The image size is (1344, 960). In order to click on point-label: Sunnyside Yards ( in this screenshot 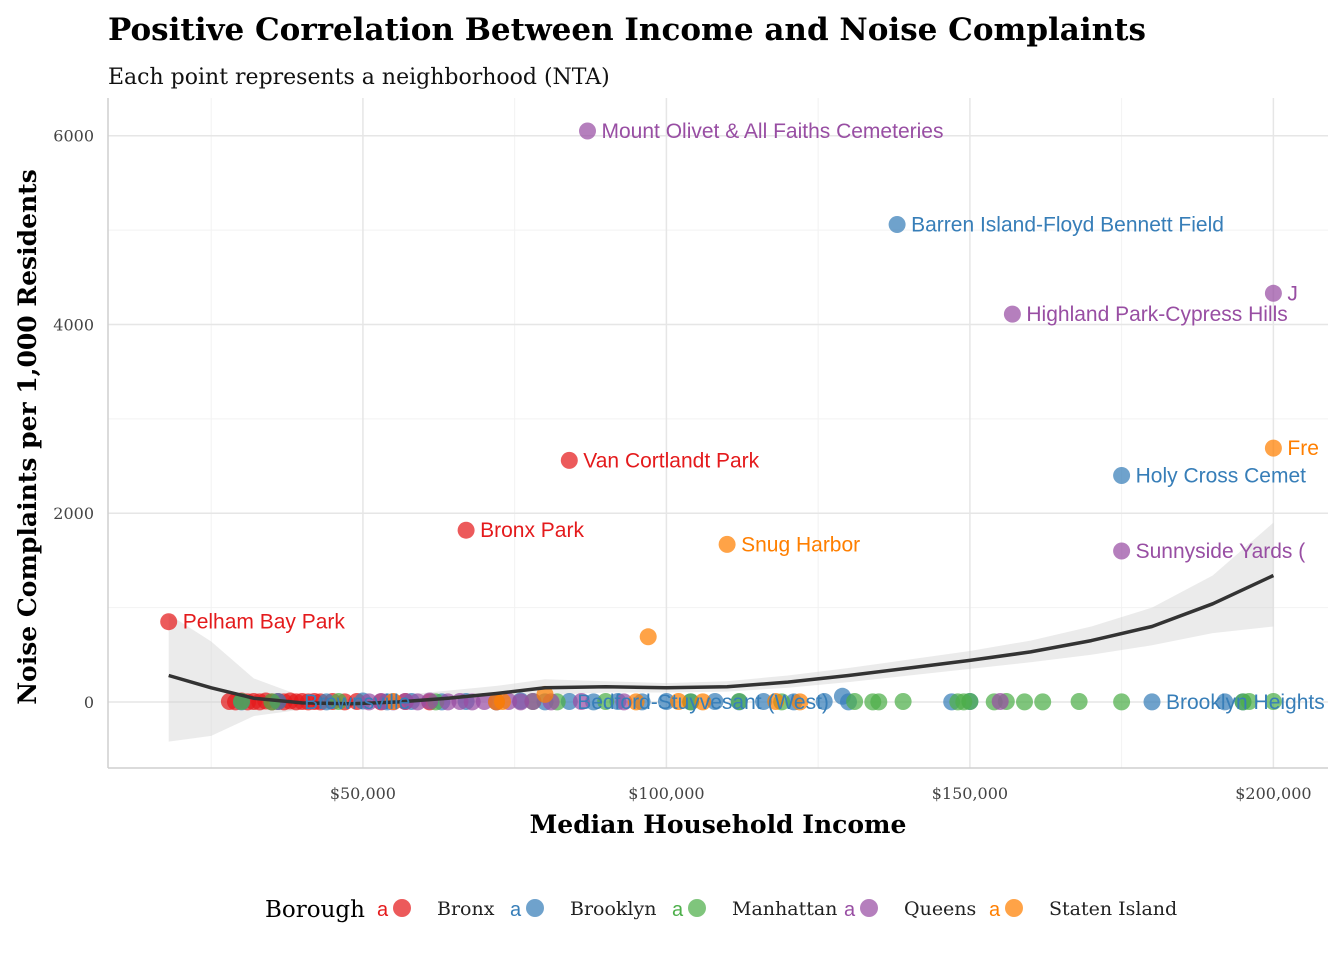, I will do `click(1221, 551)`.